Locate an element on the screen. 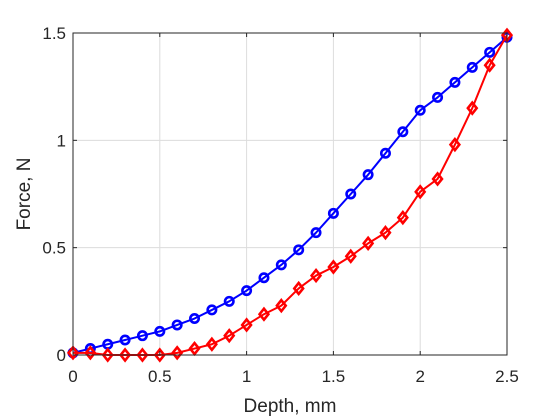 The width and height of the screenshot is (560, 420). x-tick-label: 0.5 is located at coordinates (160, 376).